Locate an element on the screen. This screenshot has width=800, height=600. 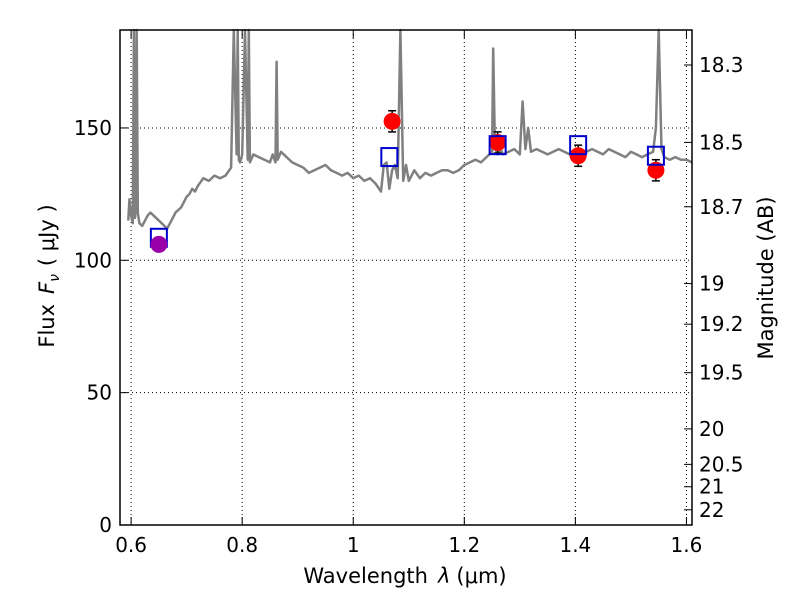
magnitude-tick-label: 18.3 is located at coordinates (721, 65).